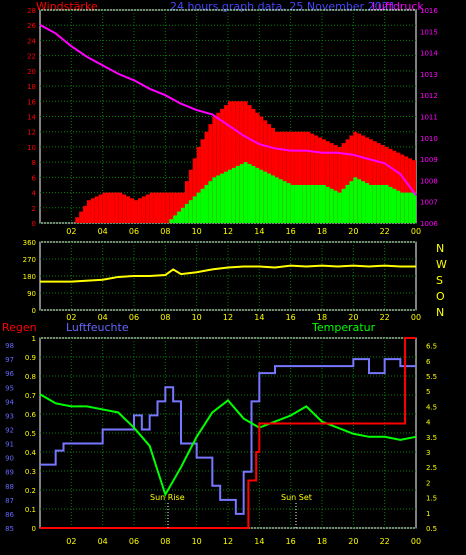 This screenshot has width=466, height=555. What do you see at coordinates (30, 358) in the screenshot?
I see `rain-y-tick: 0.9` at bounding box center [30, 358].